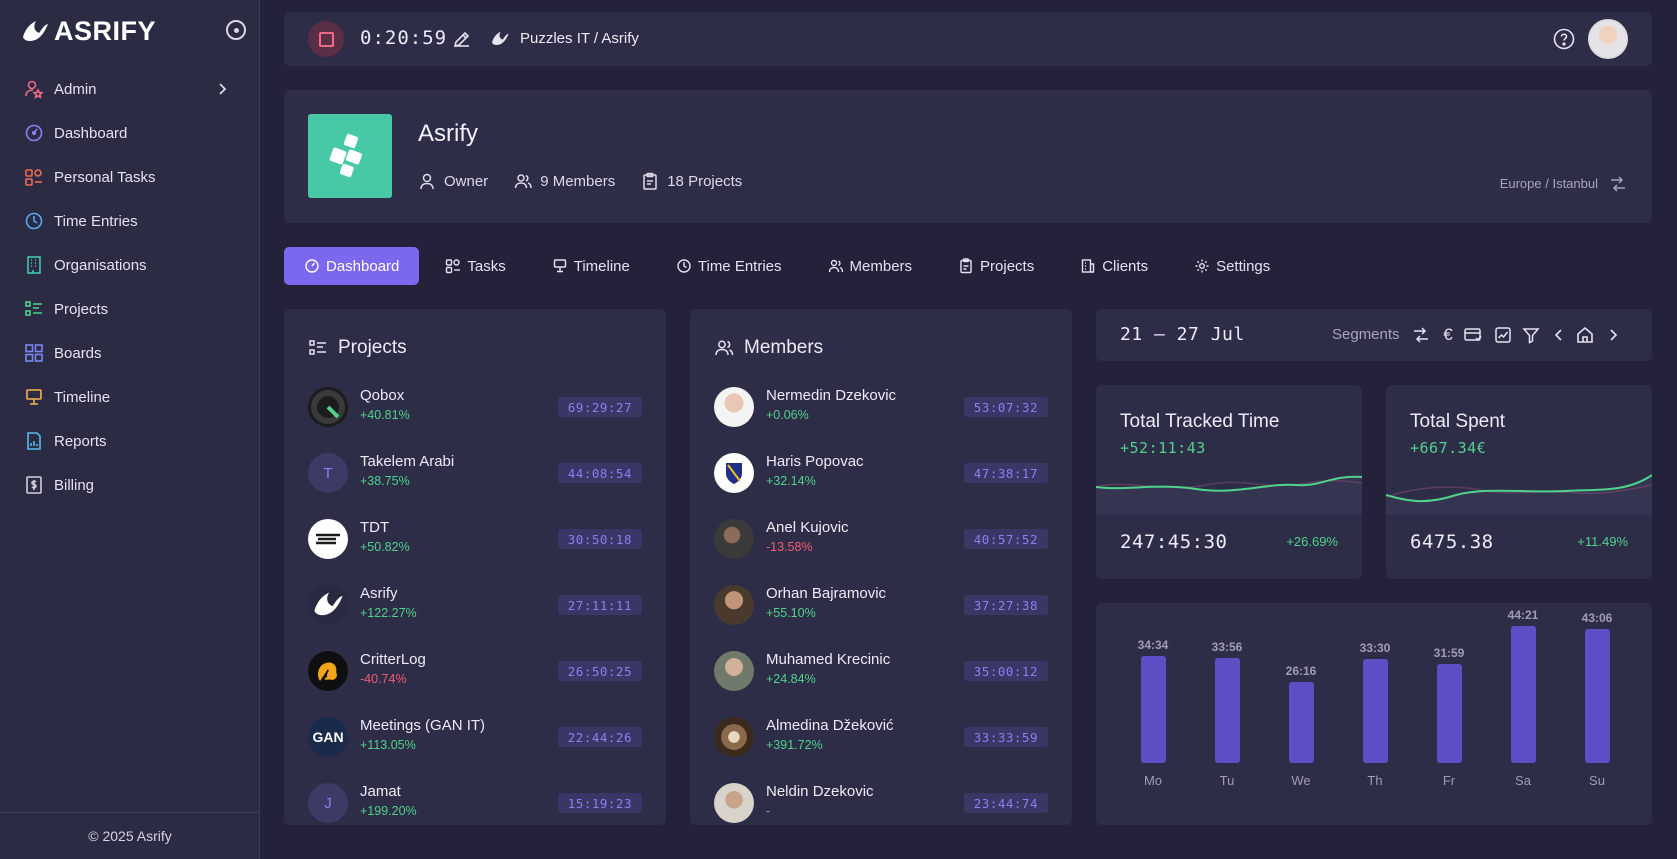  I want to click on bar-day-label: Sa, so click(1523, 780).